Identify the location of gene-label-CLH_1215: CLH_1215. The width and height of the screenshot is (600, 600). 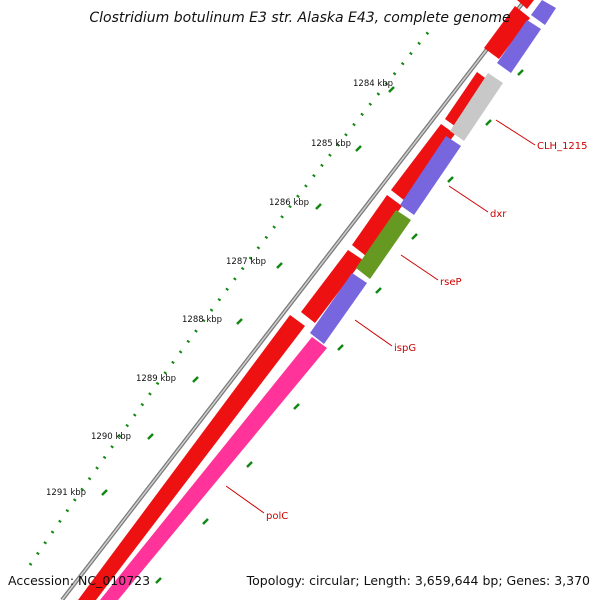
(562, 146).